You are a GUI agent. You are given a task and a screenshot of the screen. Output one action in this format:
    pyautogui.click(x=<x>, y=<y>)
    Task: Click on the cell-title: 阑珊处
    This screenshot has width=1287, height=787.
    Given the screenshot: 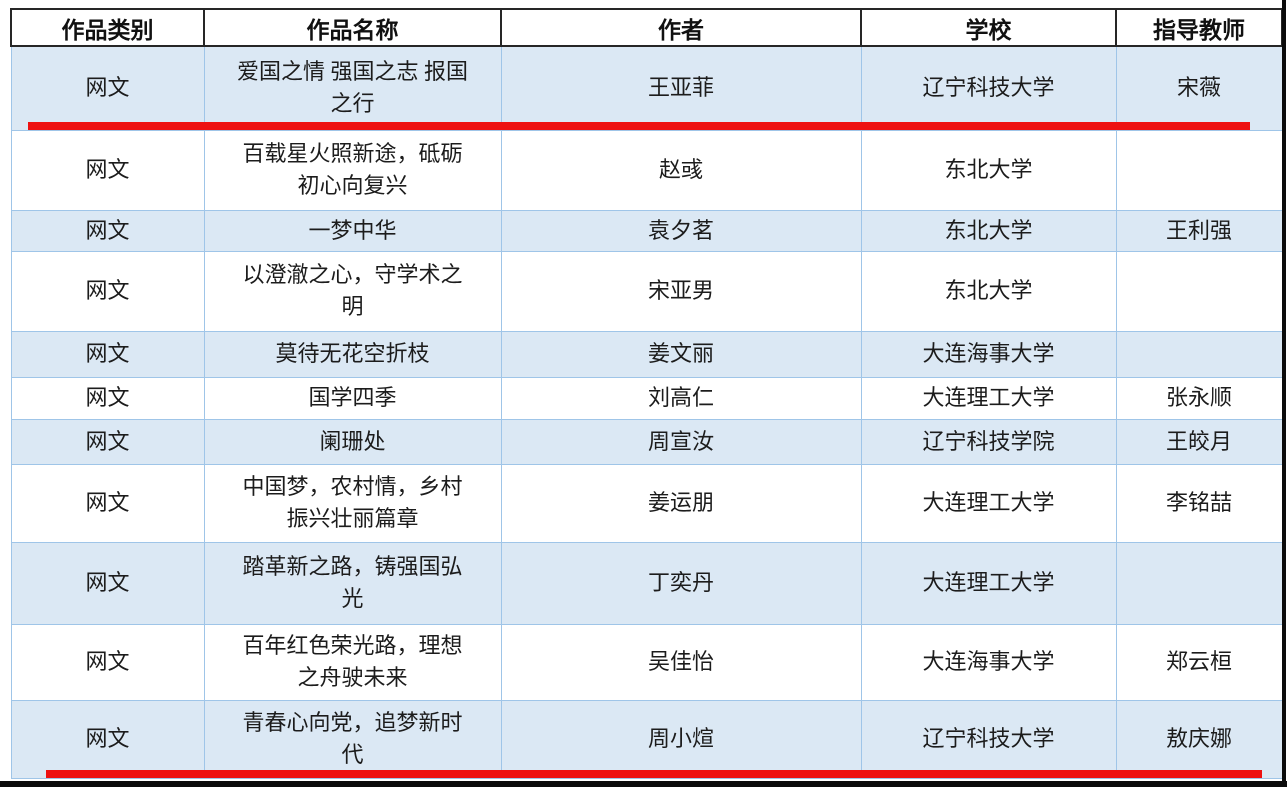 What is the action you would take?
    pyautogui.click(x=352, y=441)
    